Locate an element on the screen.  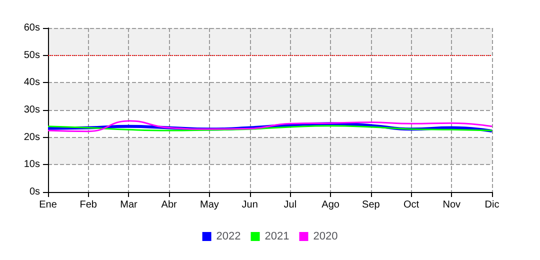
x-tick-label: Abr is located at coordinates (169, 205).